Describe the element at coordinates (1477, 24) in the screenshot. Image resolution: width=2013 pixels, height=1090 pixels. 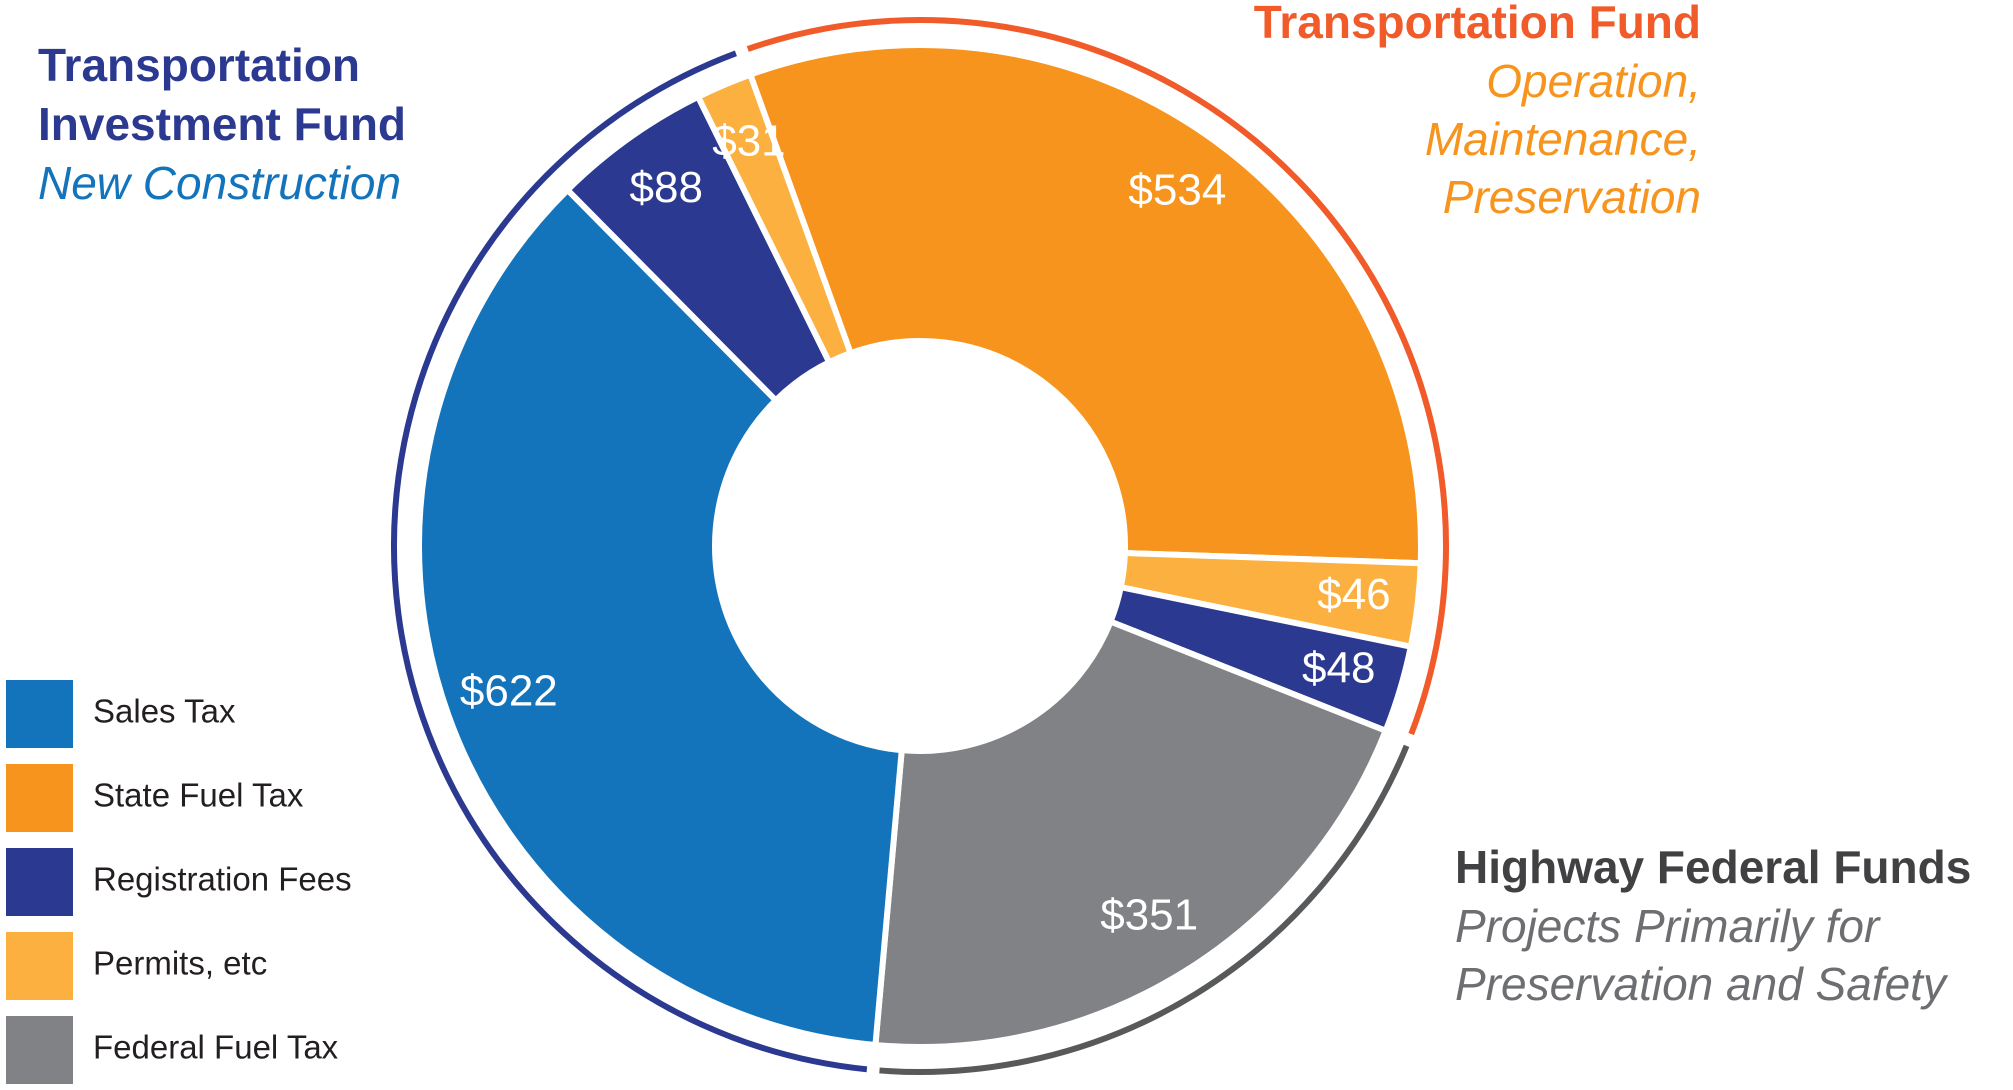
I see `fund-title: Transportation Fund` at that location.